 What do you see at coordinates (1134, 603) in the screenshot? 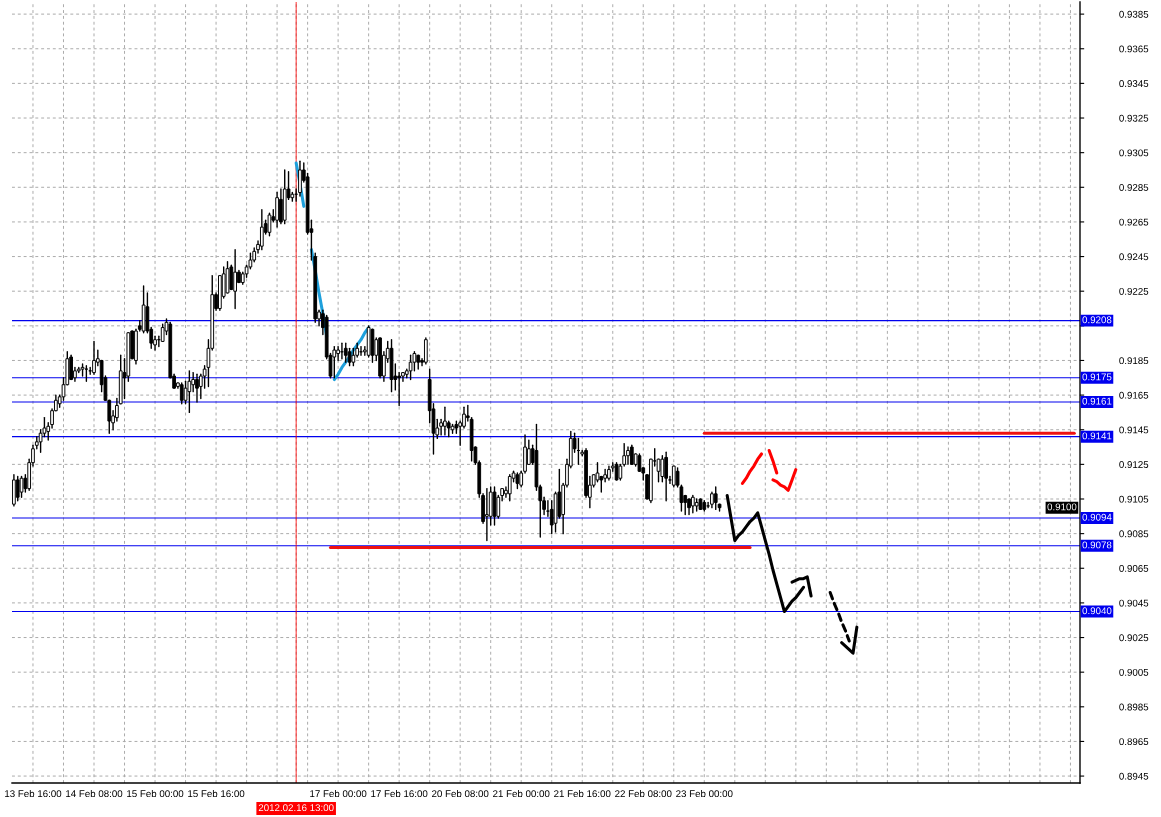
I see `y-tick-label: 0.9045` at bounding box center [1134, 603].